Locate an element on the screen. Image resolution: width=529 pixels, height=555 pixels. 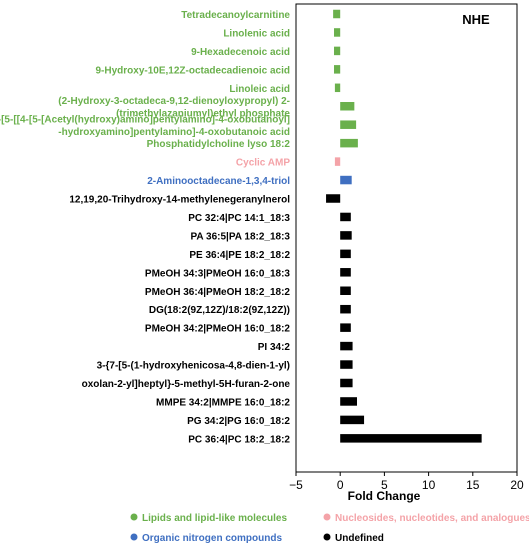
x-tick-label: −5 is located at coordinates (296, 485).